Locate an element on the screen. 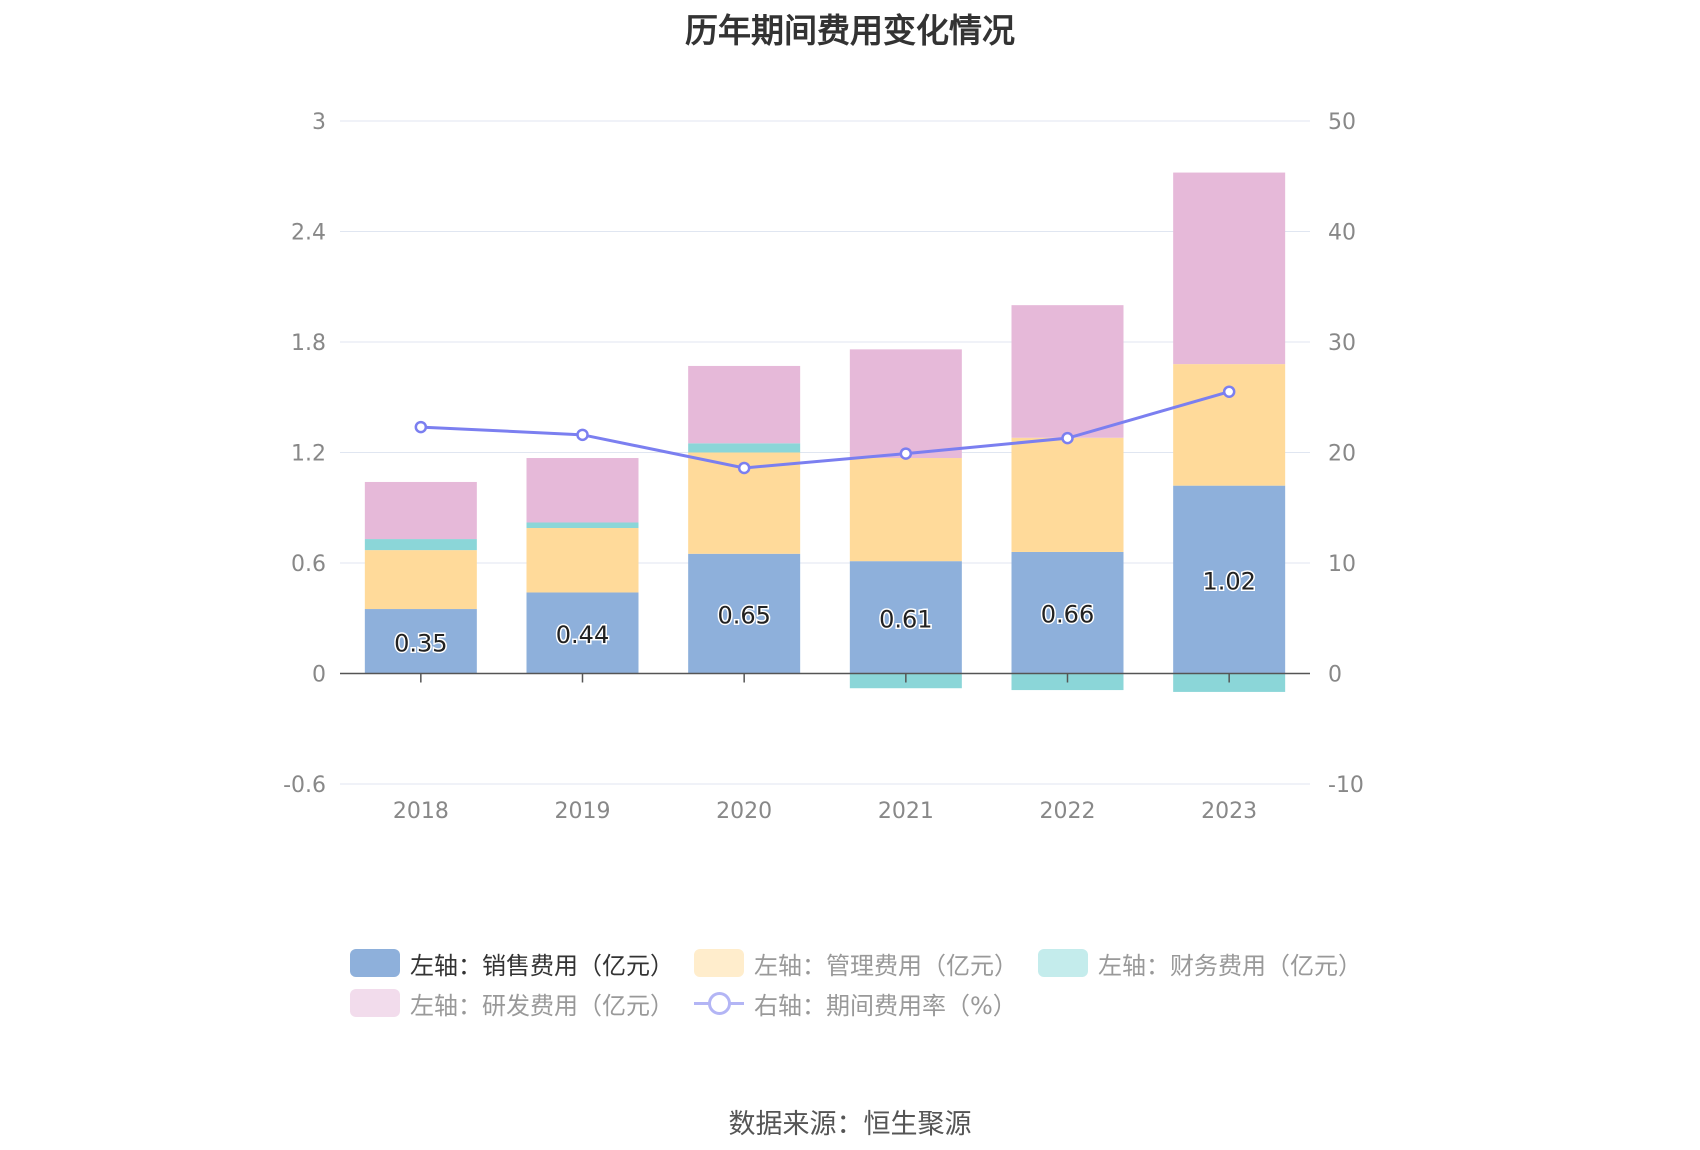 The image size is (1700, 1150). legend-item: 右轴：期间费用率（%） is located at coordinates (855, 1003).